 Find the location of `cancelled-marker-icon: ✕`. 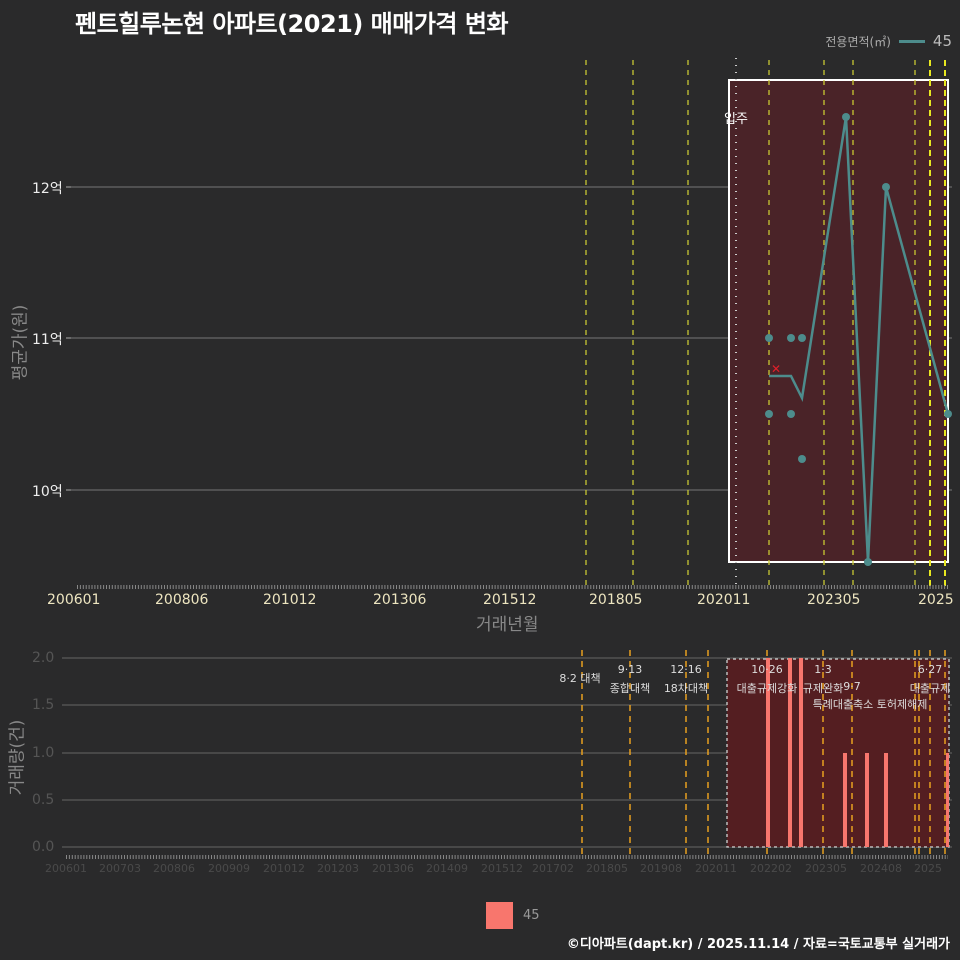

cancelled-marker-icon: ✕ is located at coordinates (776, 369).